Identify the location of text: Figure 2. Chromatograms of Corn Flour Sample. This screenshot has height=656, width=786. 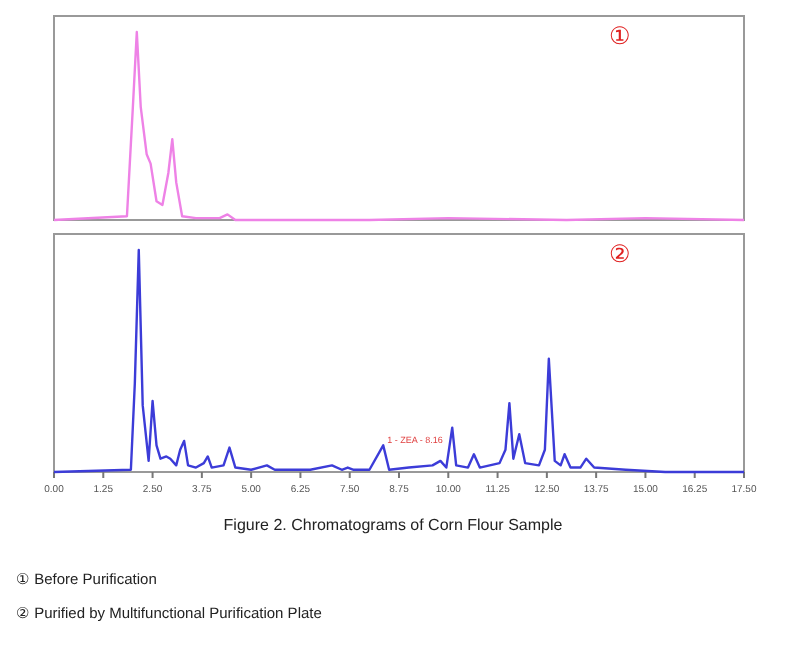
(393, 525).